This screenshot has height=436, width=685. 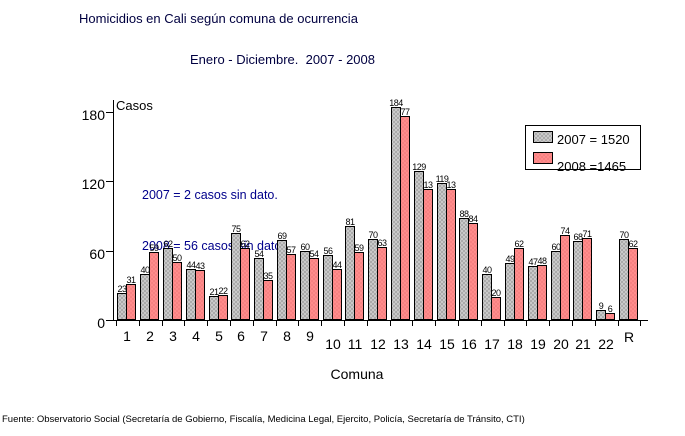 What do you see at coordinates (337, 265) in the screenshot?
I see `bar-value-label-2008-comuna-10: 44` at bounding box center [337, 265].